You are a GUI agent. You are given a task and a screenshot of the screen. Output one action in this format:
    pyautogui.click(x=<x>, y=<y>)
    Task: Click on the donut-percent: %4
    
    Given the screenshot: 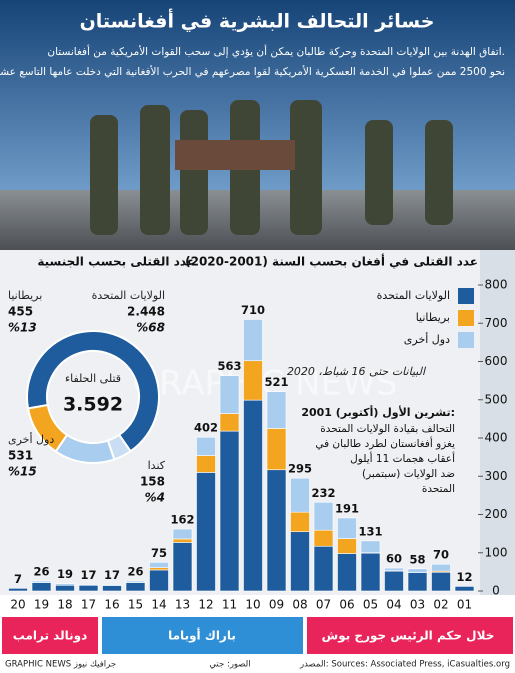 What is the action you would take?
    pyautogui.click(x=155, y=498)
    